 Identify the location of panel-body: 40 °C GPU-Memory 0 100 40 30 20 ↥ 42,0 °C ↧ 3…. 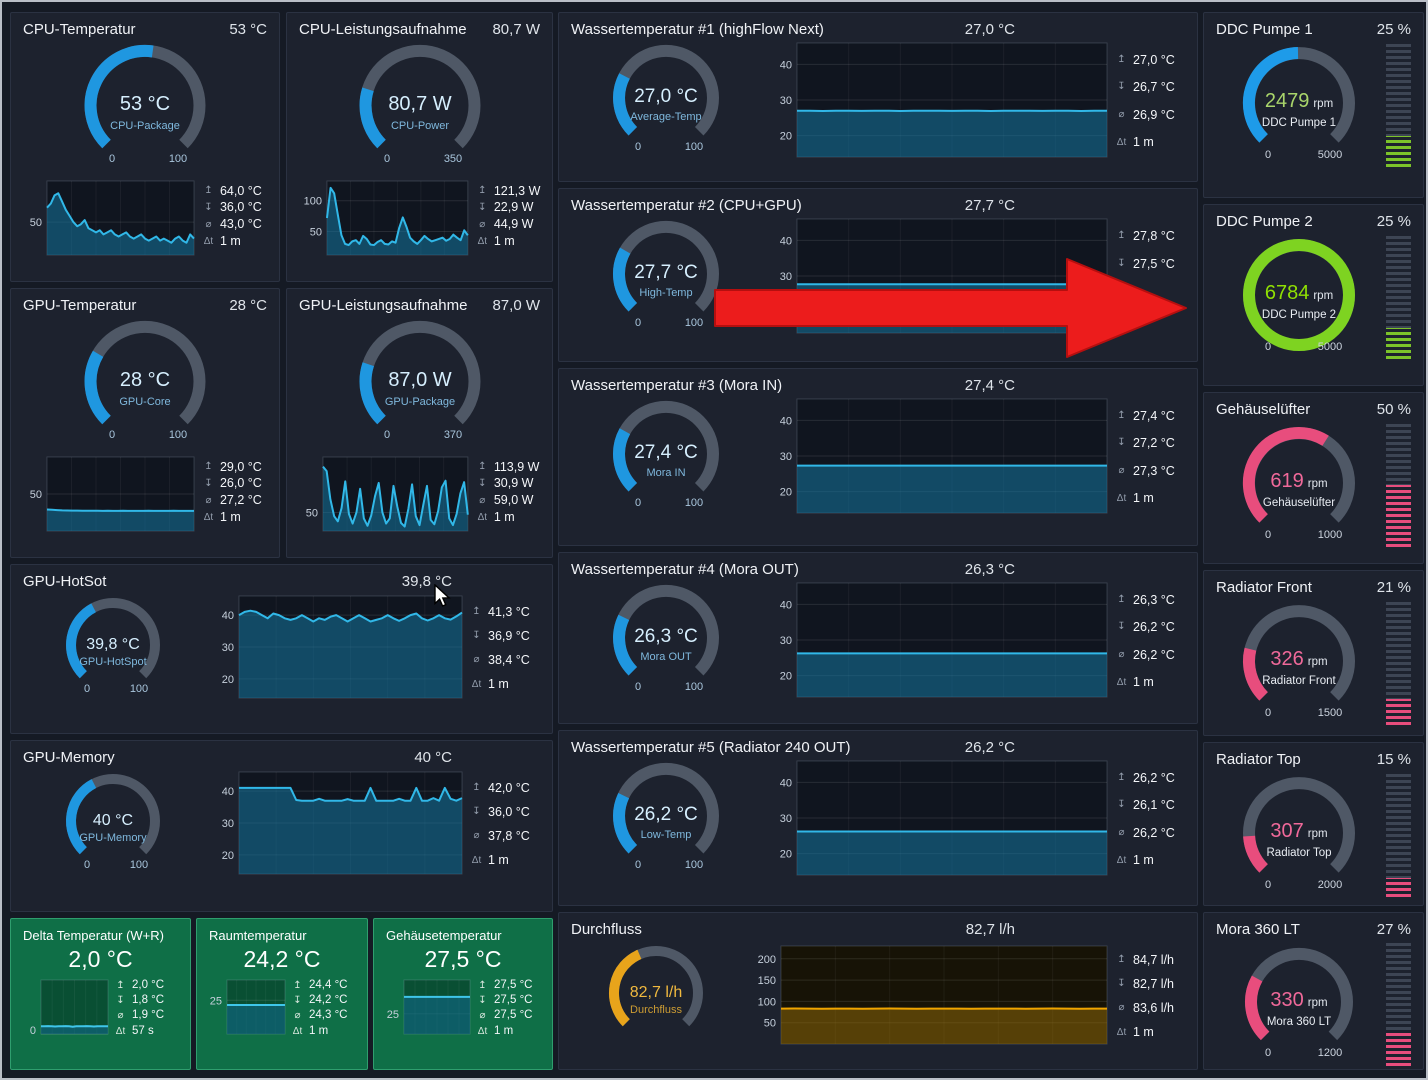
(281, 827).